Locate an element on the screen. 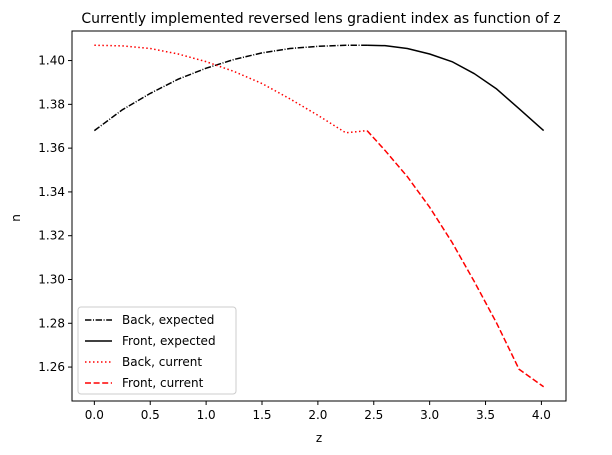 Image resolution: width=612 pixels, height=455 pixels. y-axis-label: n is located at coordinates (16, 218).